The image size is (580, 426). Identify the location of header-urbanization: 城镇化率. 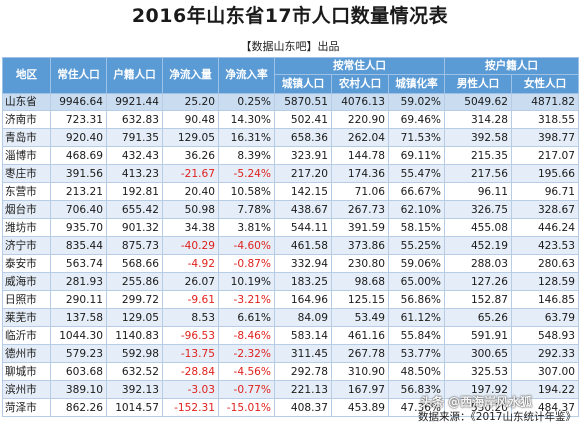
(416, 84).